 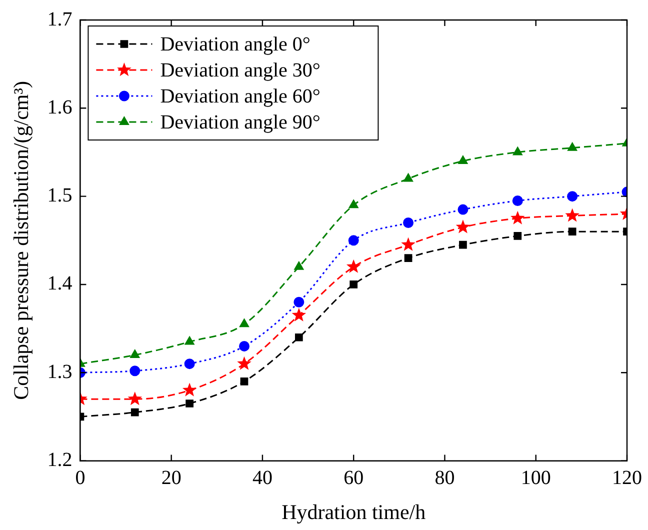 What do you see at coordinates (235, 44) in the screenshot?
I see `legend-label: Deviation angle 0°` at bounding box center [235, 44].